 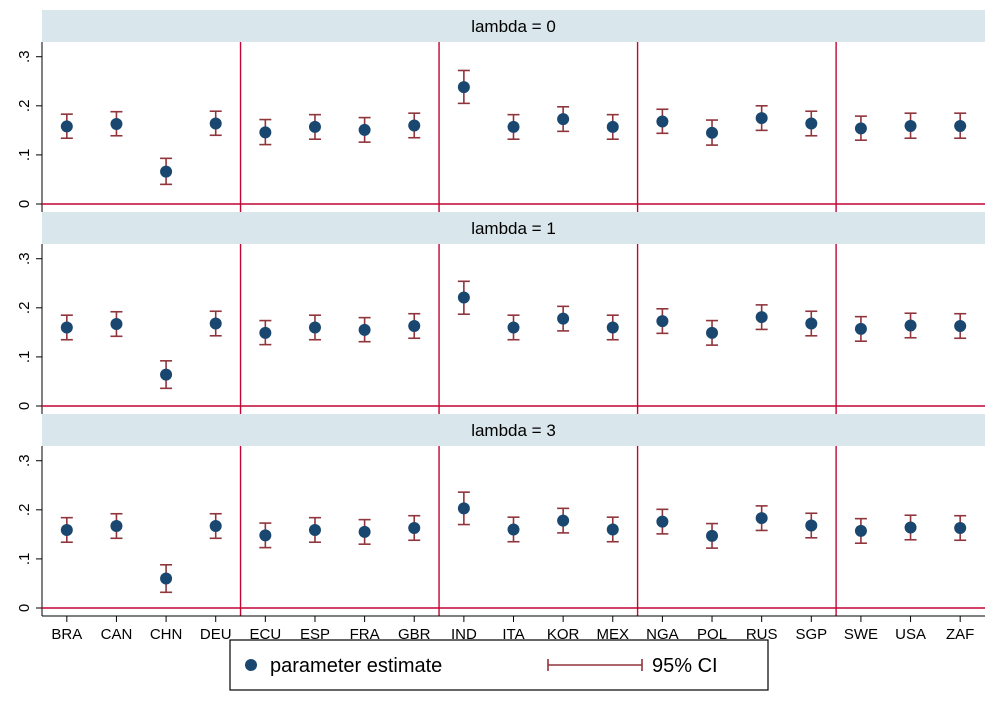 What do you see at coordinates (811, 634) in the screenshot?
I see `x-tick-label-sgp: SGP` at bounding box center [811, 634].